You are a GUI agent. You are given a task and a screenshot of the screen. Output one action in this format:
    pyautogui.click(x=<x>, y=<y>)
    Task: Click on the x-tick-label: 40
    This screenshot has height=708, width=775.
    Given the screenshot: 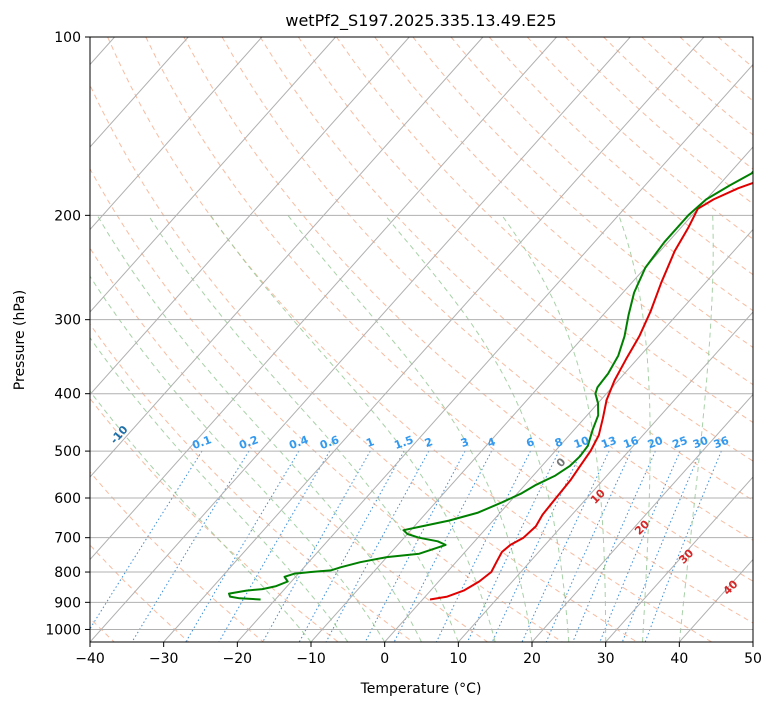 What is the action you would take?
    pyautogui.click(x=679, y=659)
    